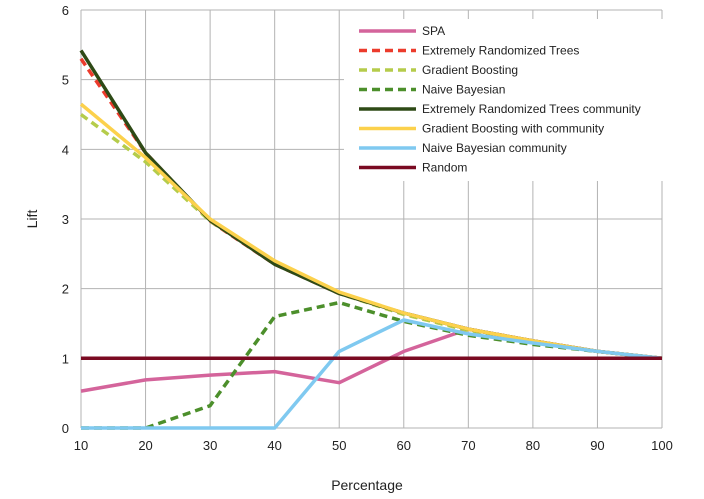  I want to click on y-tick-label: 2, so click(65, 289).